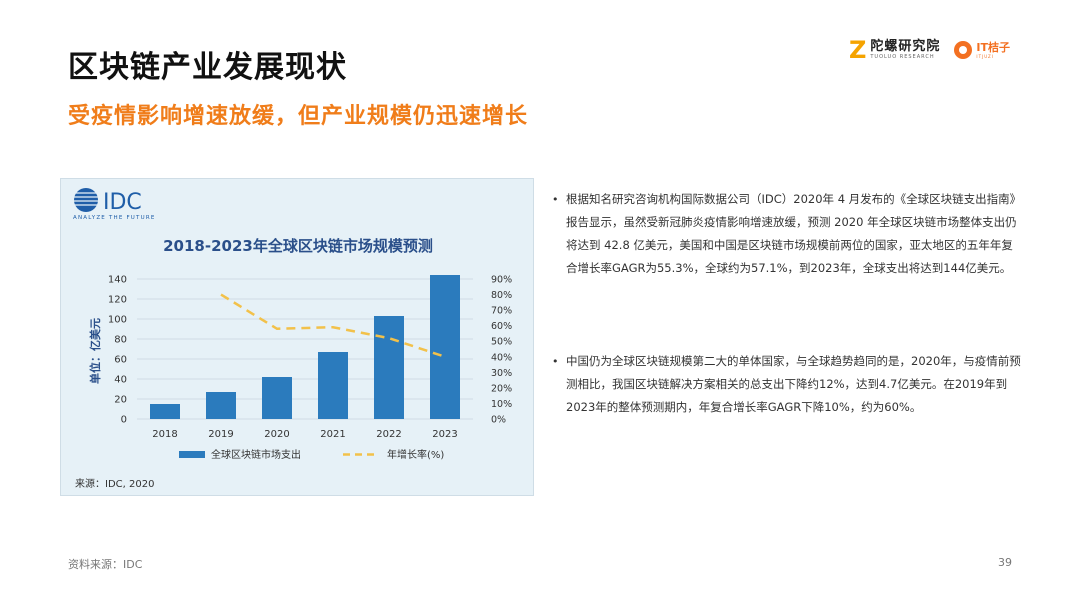 Image resolution: width=1080 pixels, height=608 pixels. Describe the element at coordinates (298, 246) in the screenshot. I see `chart-title: 2018-2023年全球区块链市场规模预测` at that location.